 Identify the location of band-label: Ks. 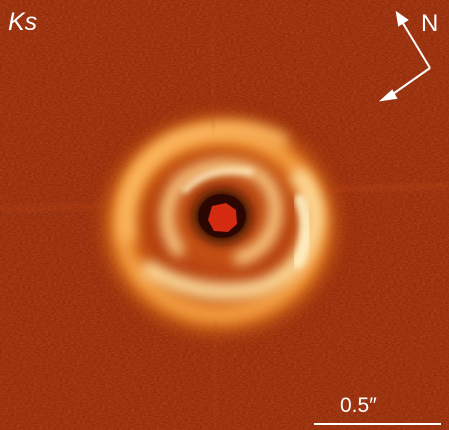
(23, 22).